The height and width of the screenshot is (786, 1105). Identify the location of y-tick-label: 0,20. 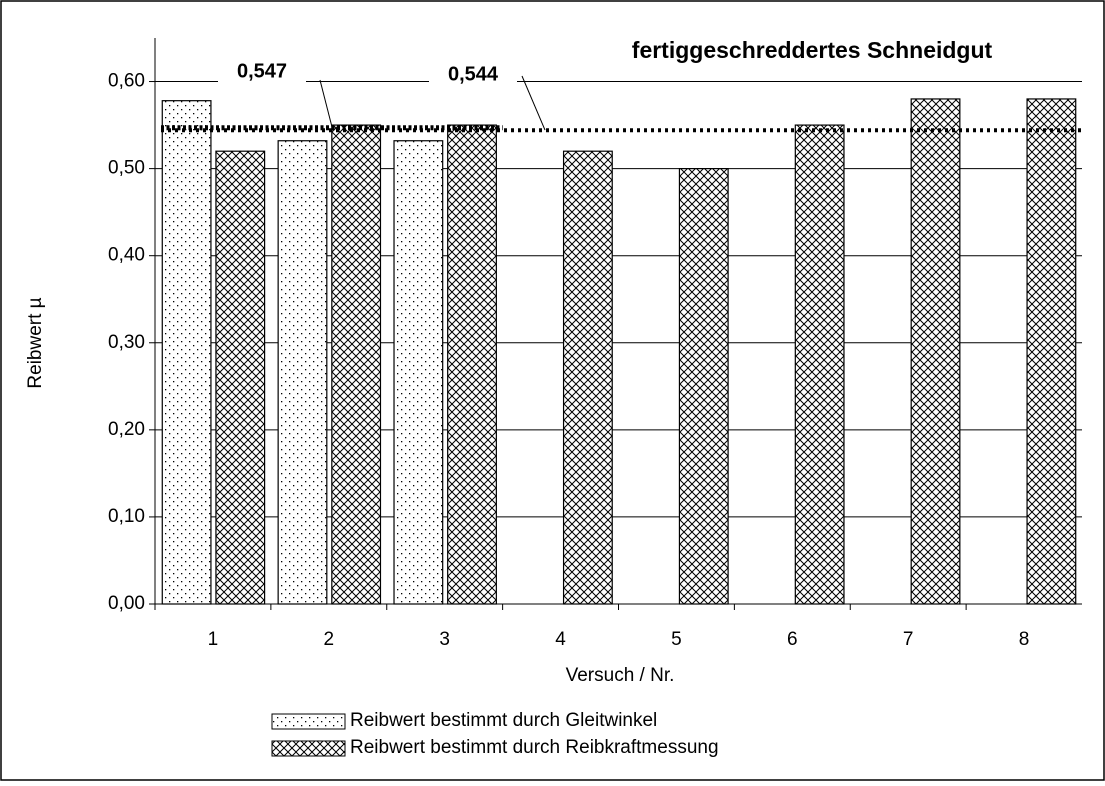
(126, 429).